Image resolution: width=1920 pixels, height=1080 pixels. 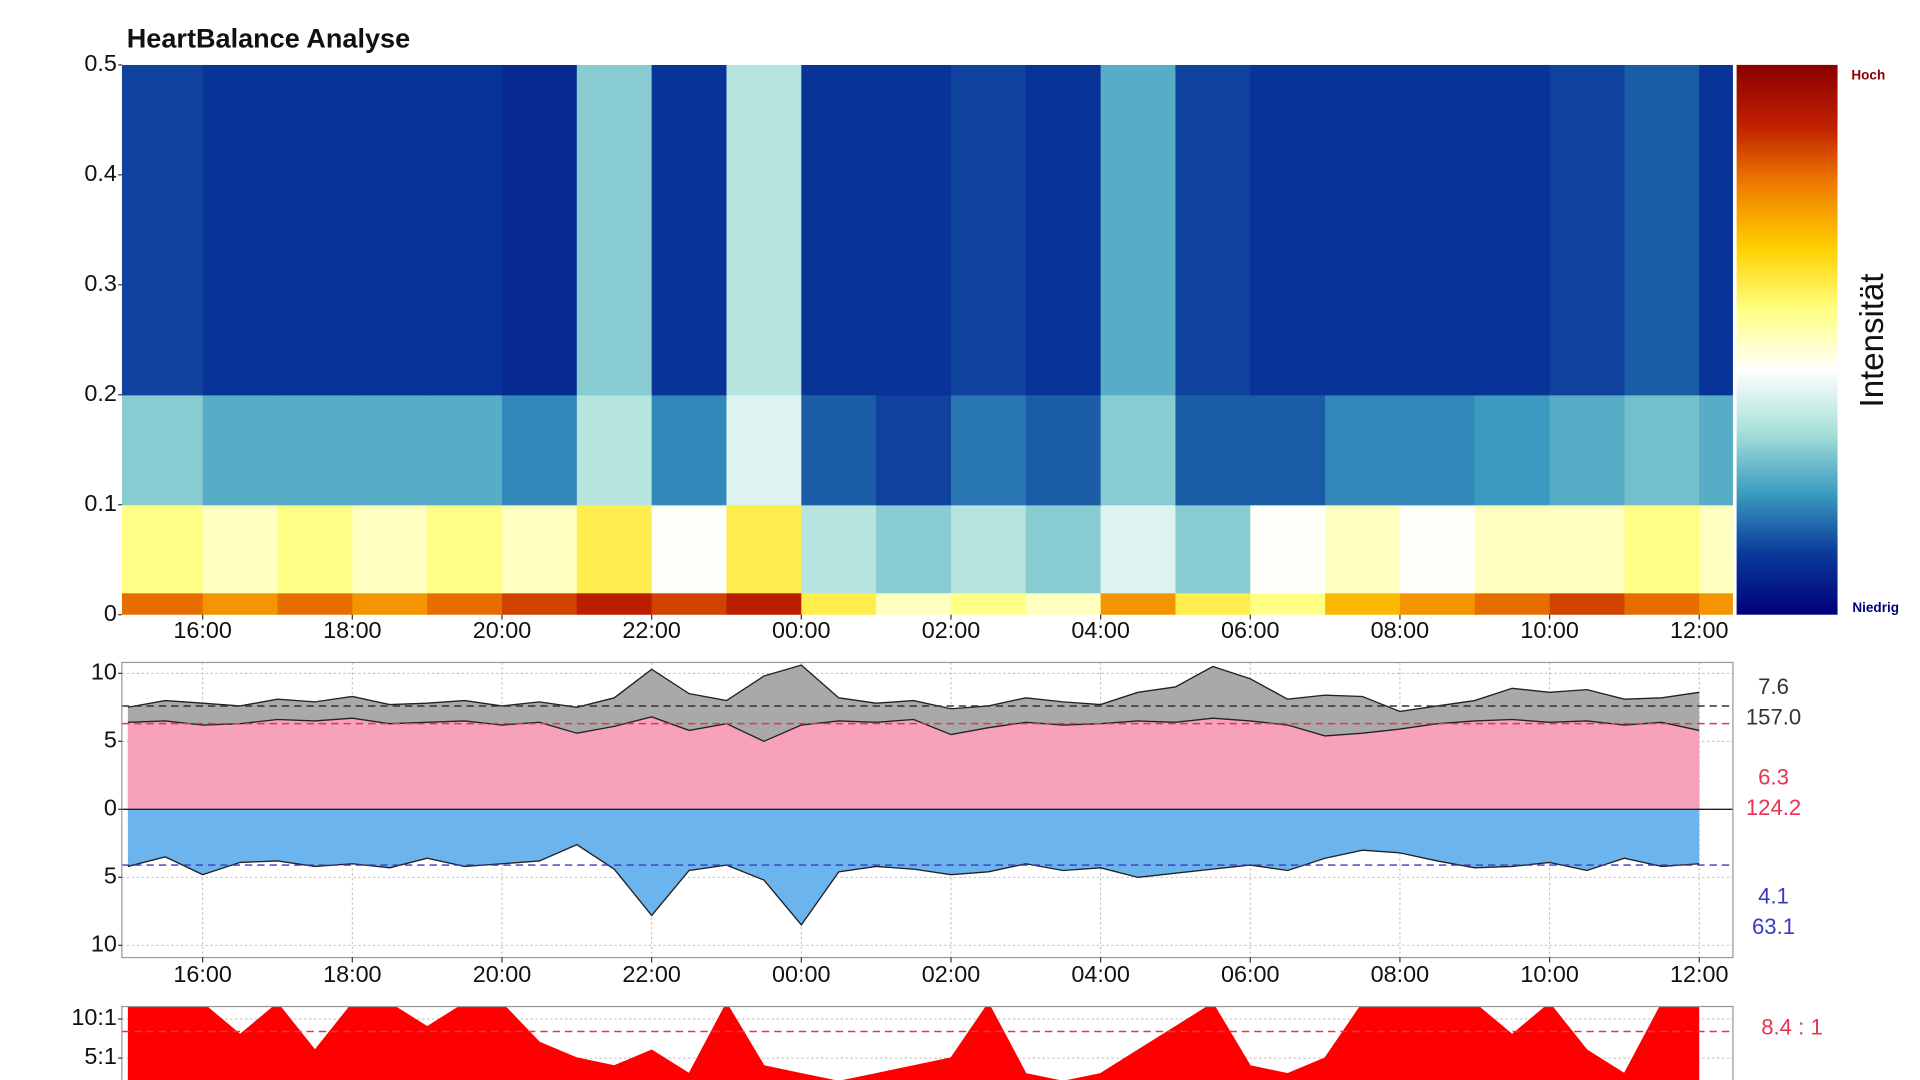 I want to click on colorbar-low: Niedrig, so click(x=1875, y=607).